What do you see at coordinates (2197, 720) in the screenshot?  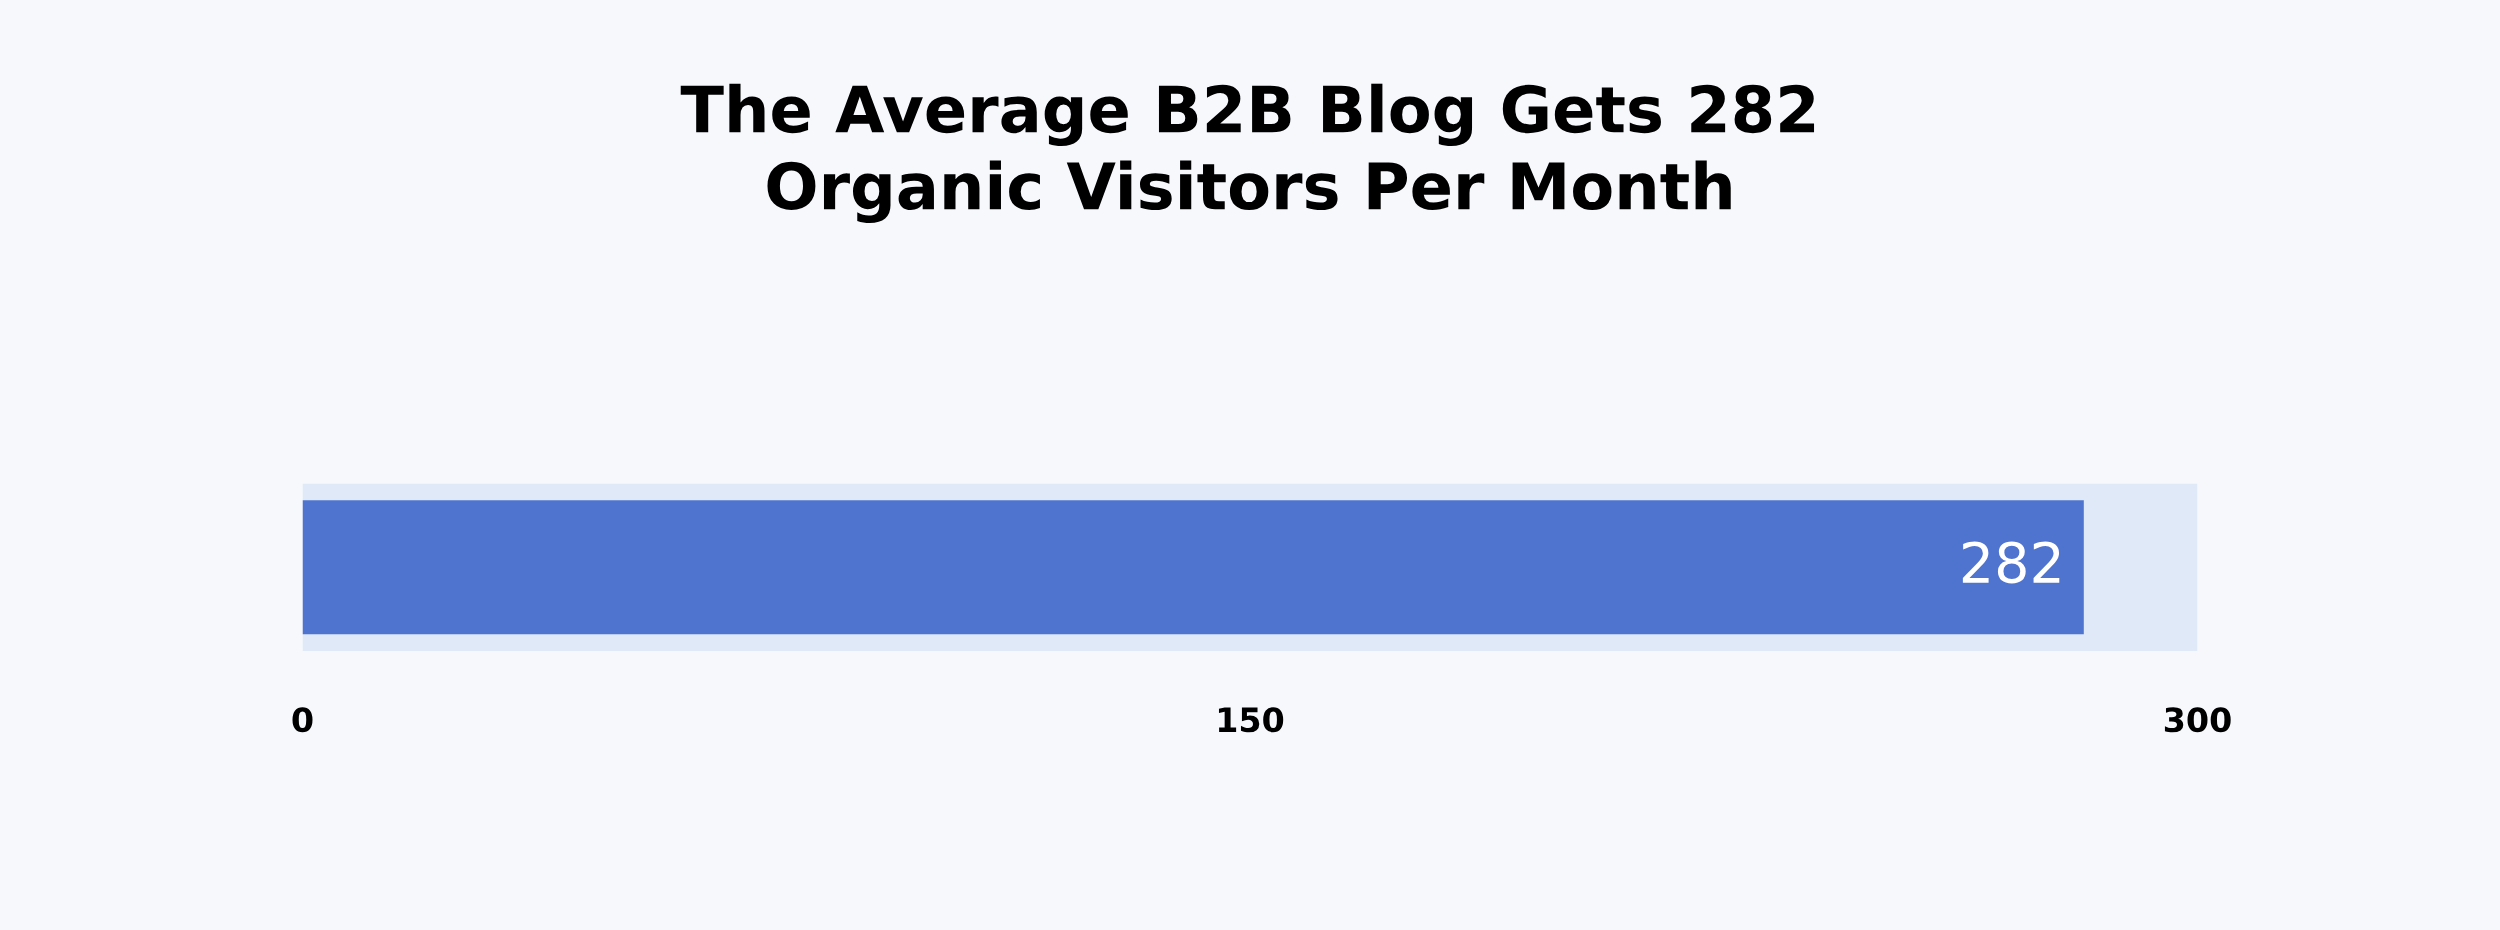 I see `x-tick-label: 300` at bounding box center [2197, 720].